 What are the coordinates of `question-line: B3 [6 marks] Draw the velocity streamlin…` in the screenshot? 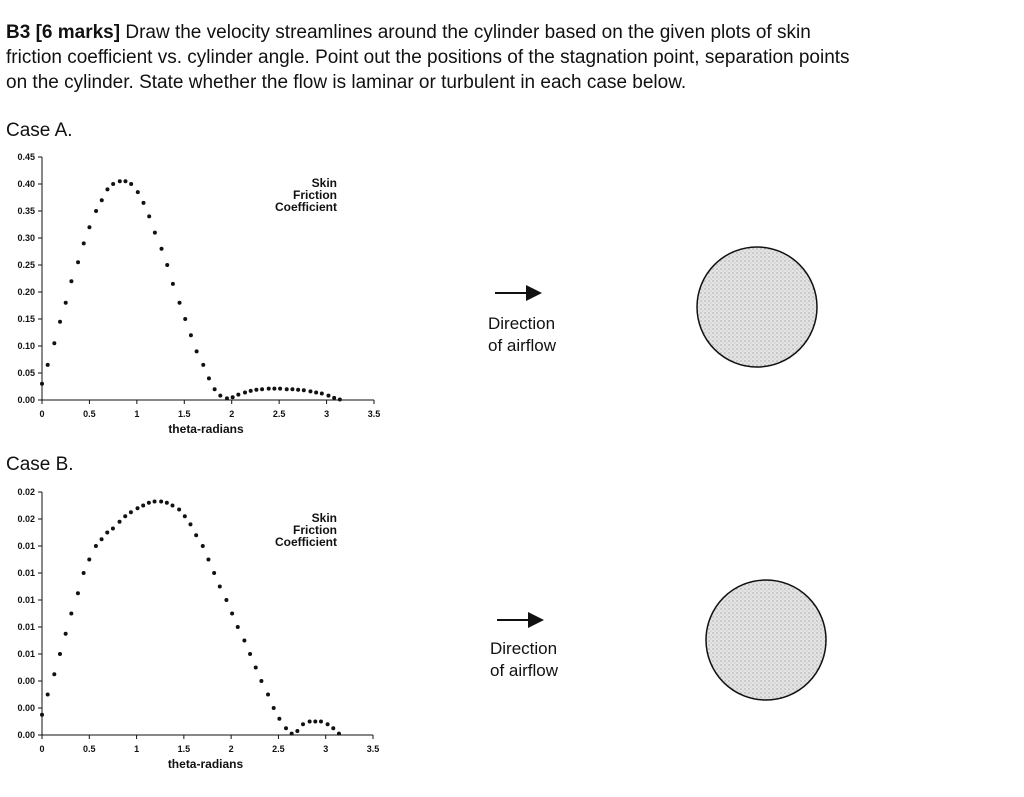 It's located at (428, 32).